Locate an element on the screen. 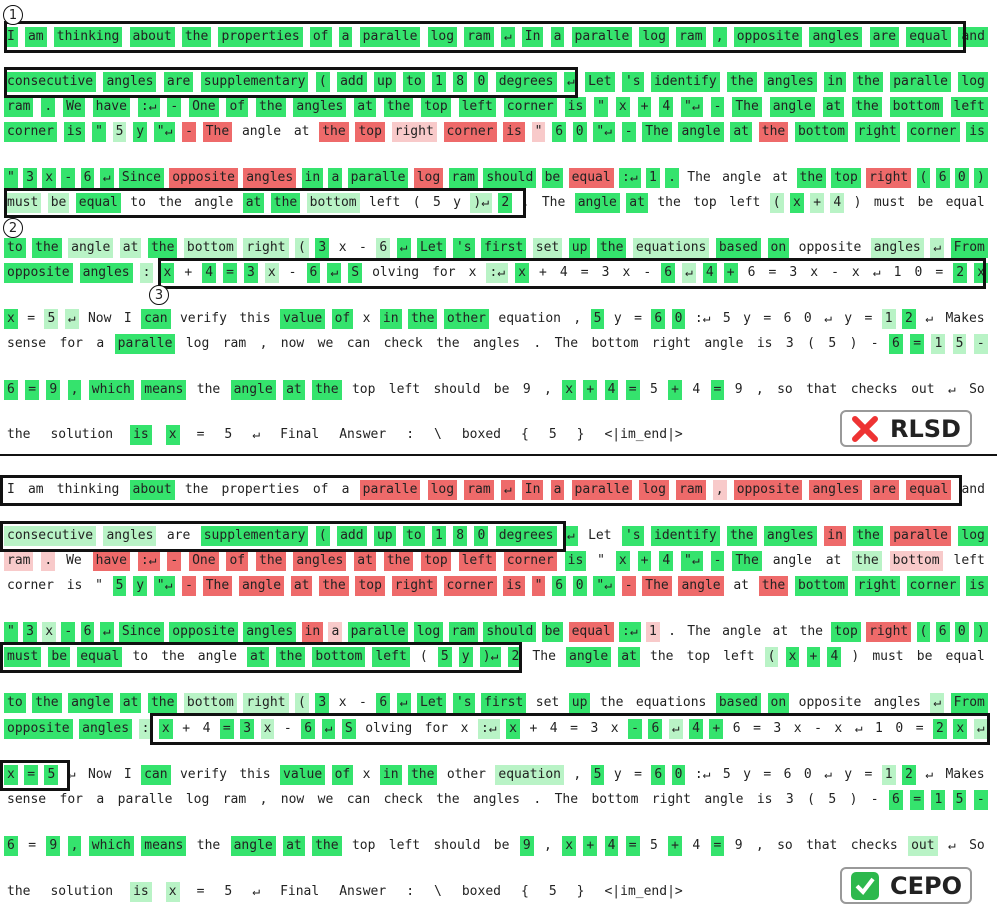 This screenshot has width=997, height=907. token: 2 is located at coordinates (909, 775).